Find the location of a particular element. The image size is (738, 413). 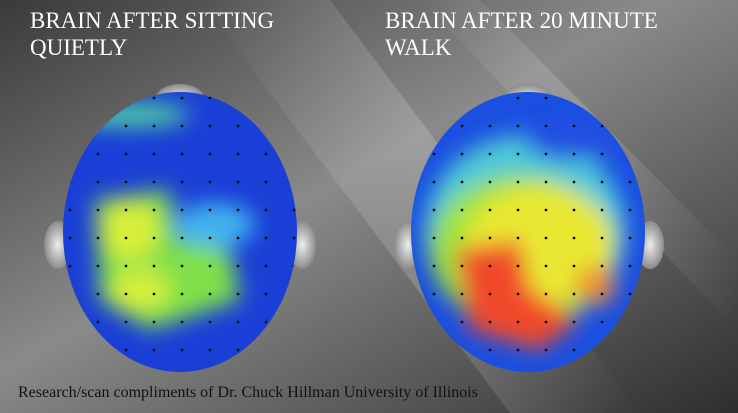

panel-title: BRAIN AFTER SITTING is located at coordinates (152, 20).